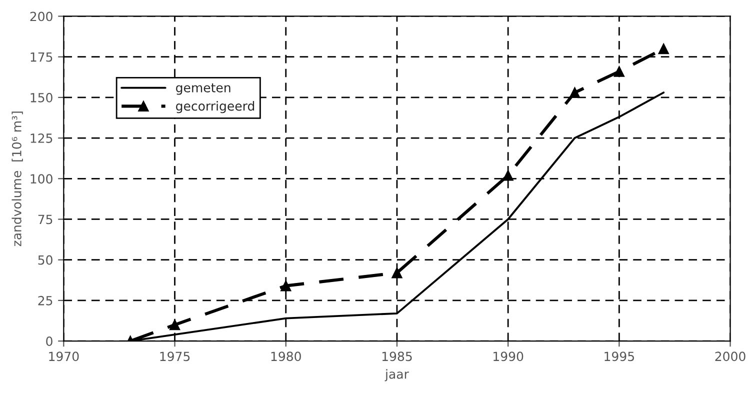 This screenshot has width=749, height=406. Describe the element at coordinates (41, 17) in the screenshot. I see `y-tick-label: 200` at that location.